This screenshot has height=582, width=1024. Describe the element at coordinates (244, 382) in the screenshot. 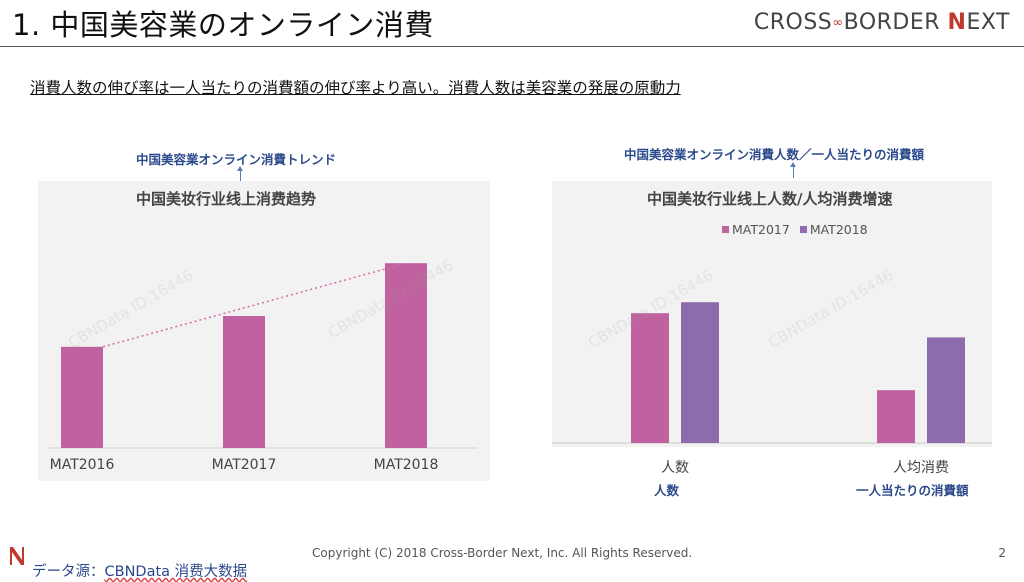

I see `bar-mat2017` at that location.